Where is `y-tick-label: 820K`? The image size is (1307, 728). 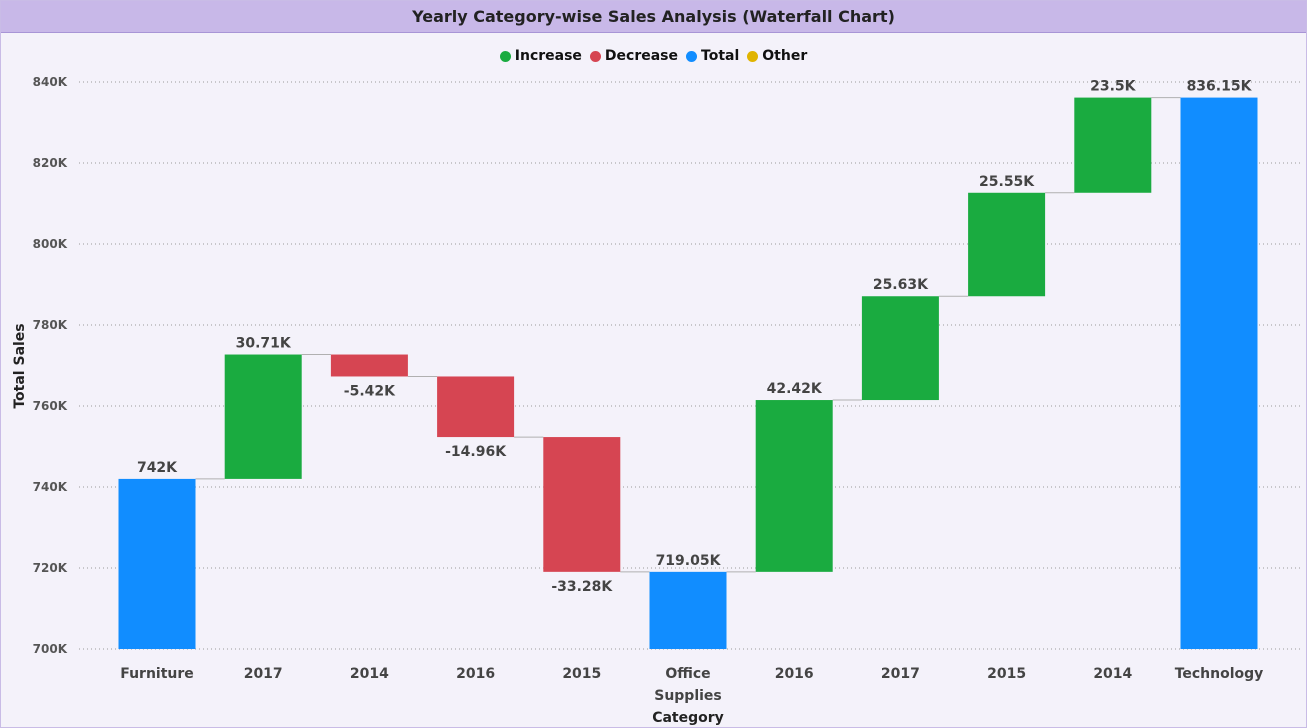 y-tick-label: 820K is located at coordinates (50, 163).